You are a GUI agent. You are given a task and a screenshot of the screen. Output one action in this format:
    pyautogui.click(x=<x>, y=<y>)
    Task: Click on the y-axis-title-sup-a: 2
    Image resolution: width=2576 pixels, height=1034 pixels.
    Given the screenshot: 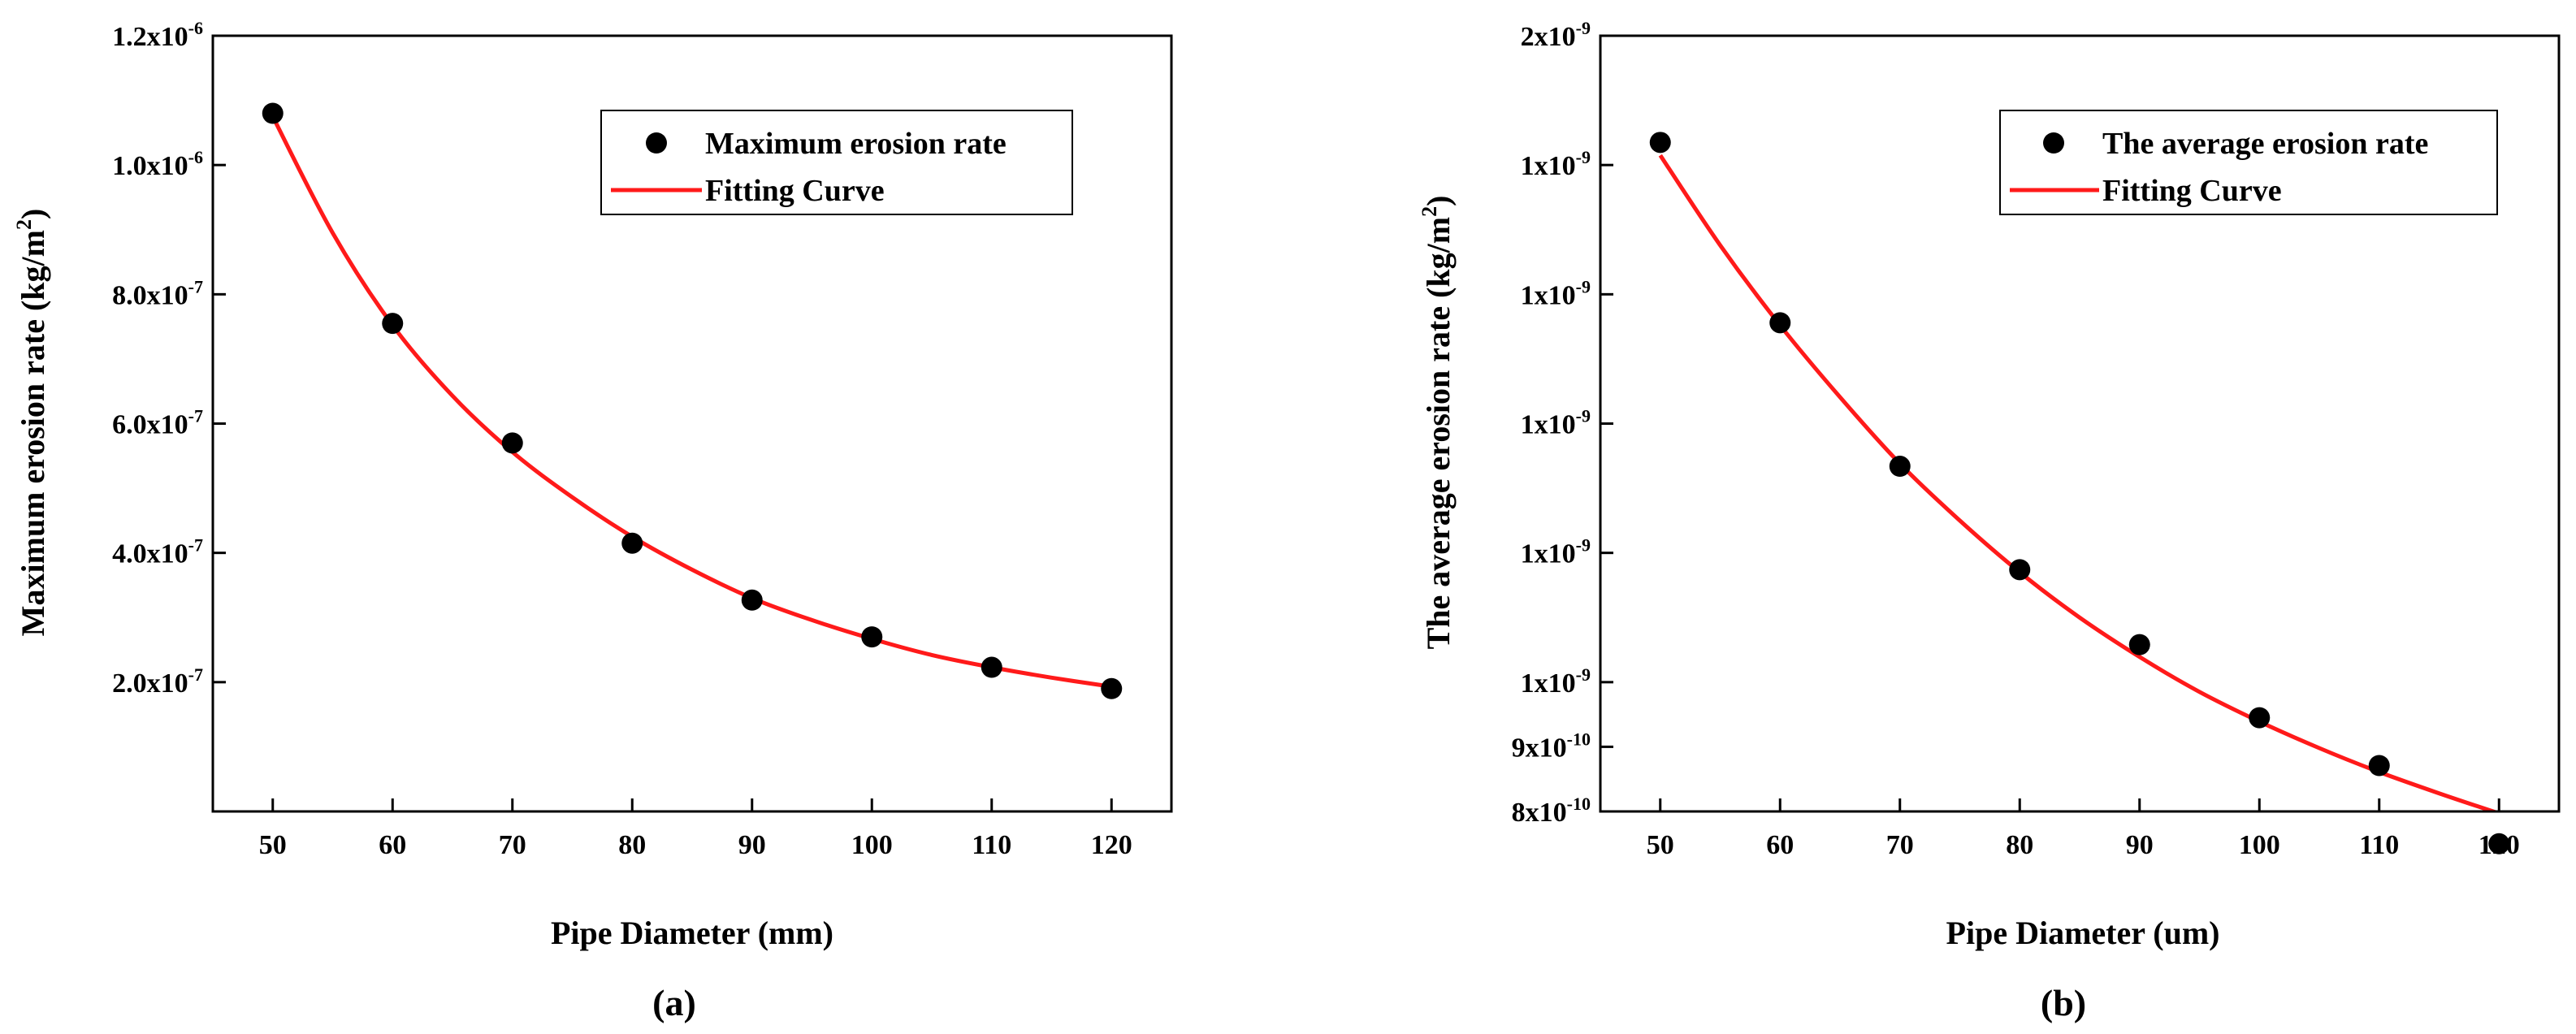 What is the action you would take?
    pyautogui.click(x=24, y=224)
    